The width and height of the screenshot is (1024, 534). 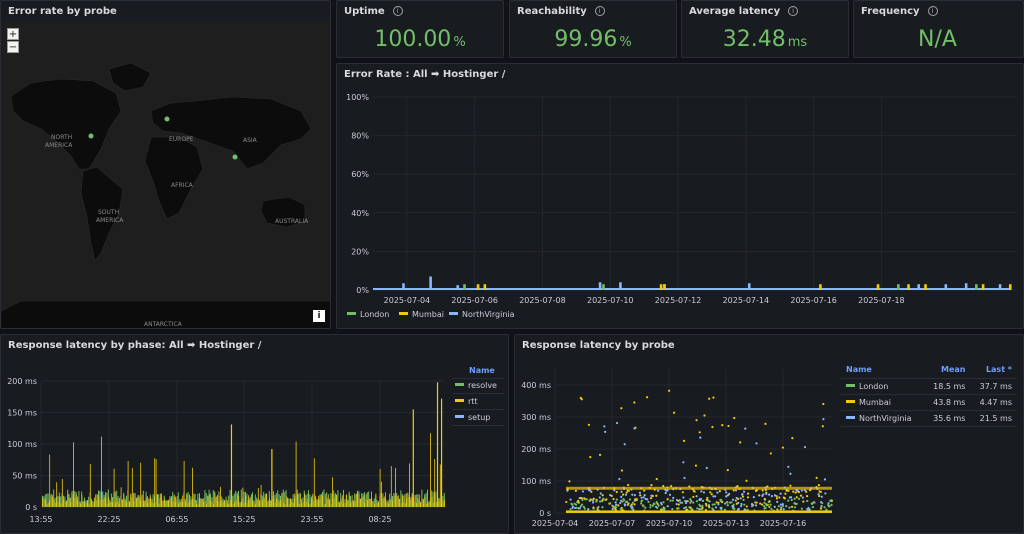 What do you see at coordinates (319, 316) in the screenshot?
I see `map-attribution-info-icon: i` at bounding box center [319, 316].